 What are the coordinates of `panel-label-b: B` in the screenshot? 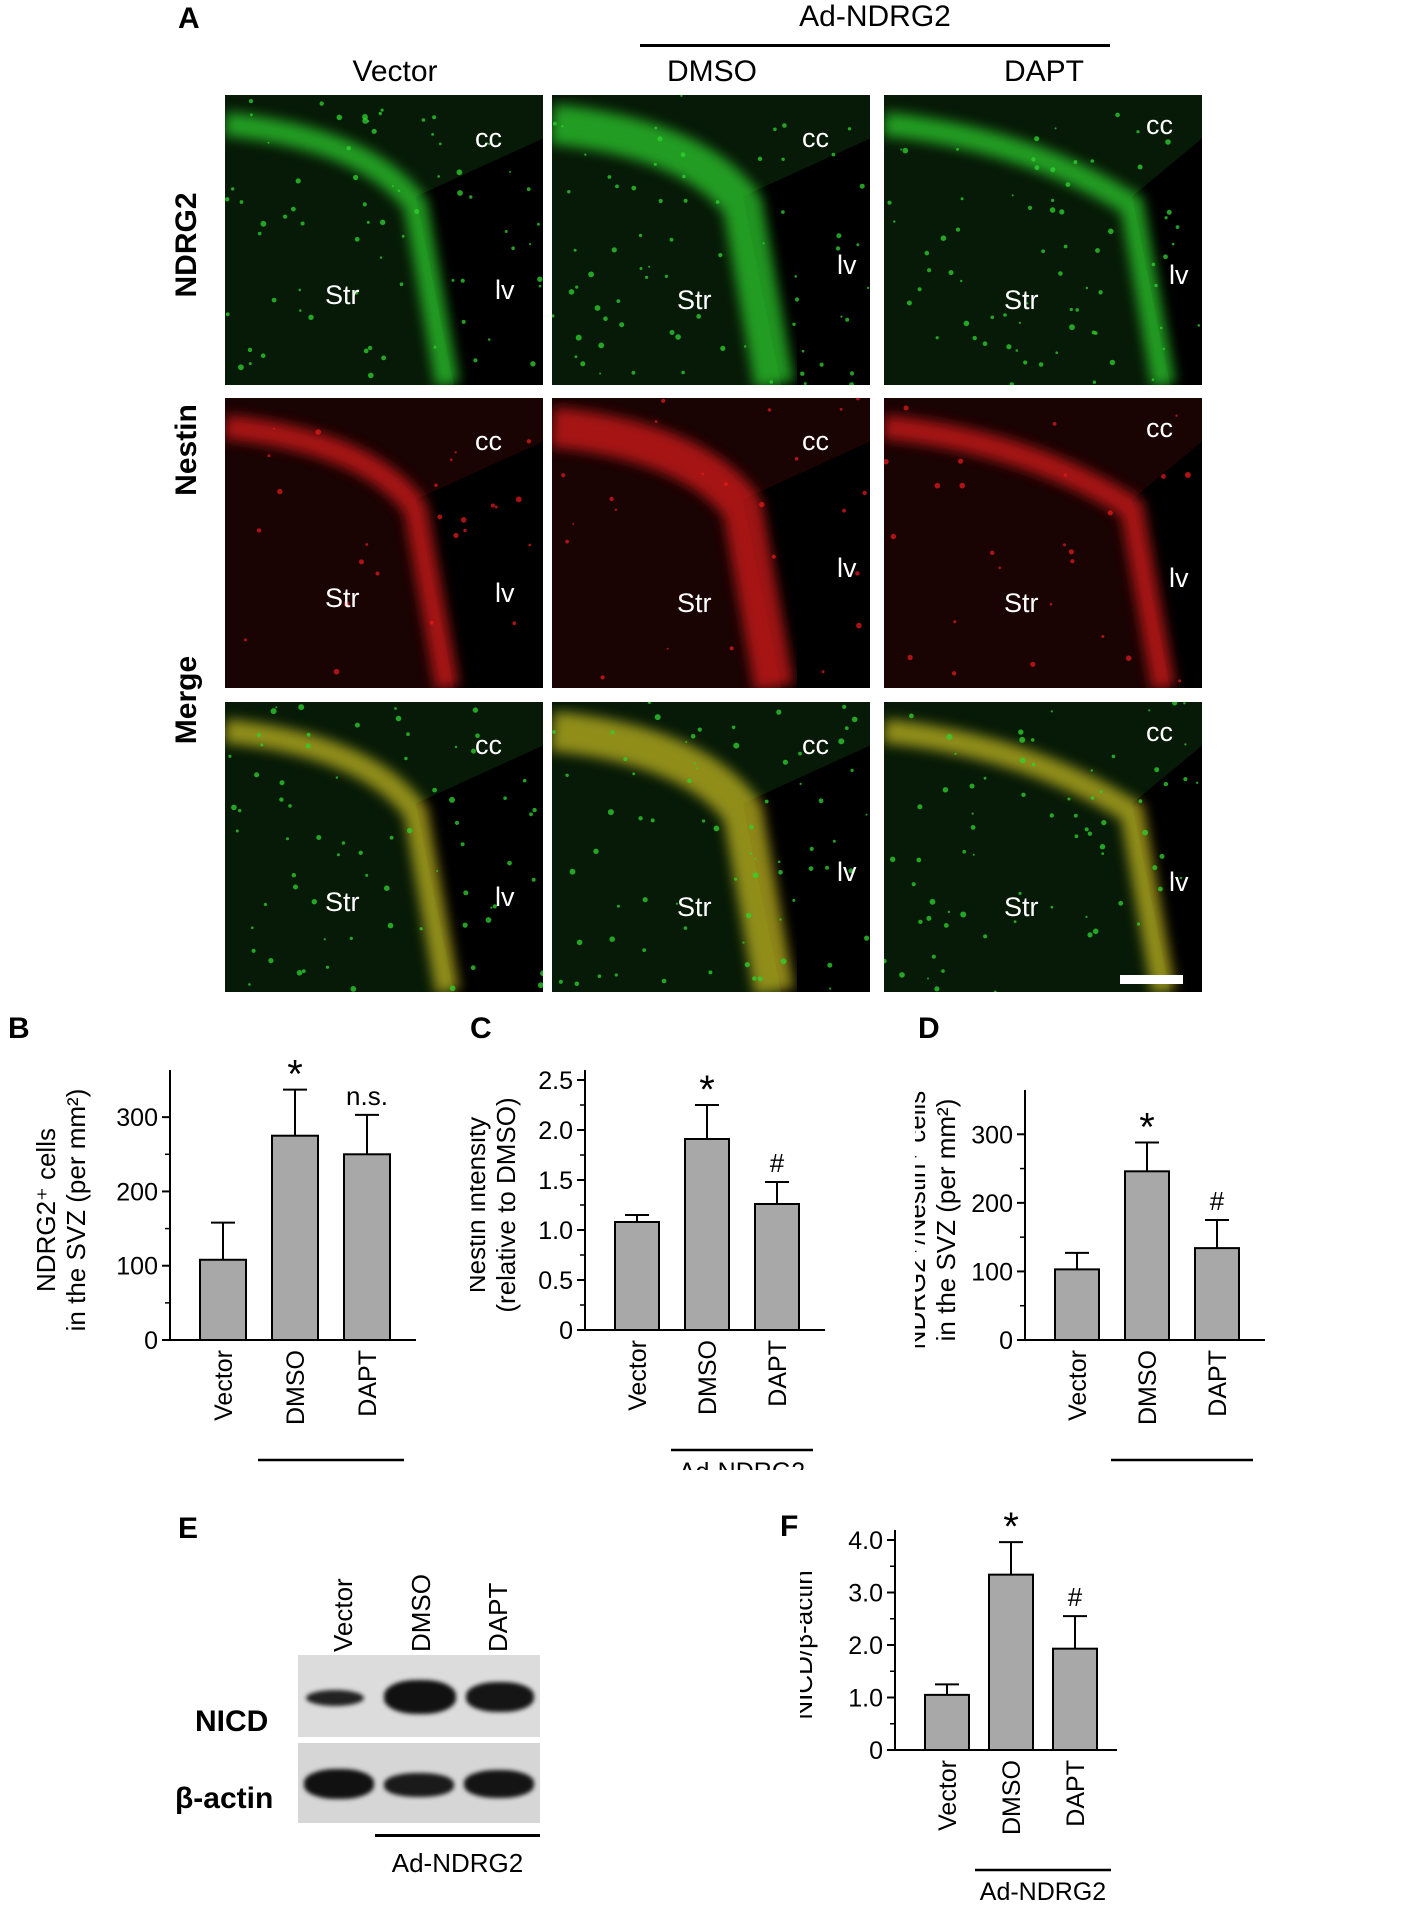 It's located at (19, 1028).